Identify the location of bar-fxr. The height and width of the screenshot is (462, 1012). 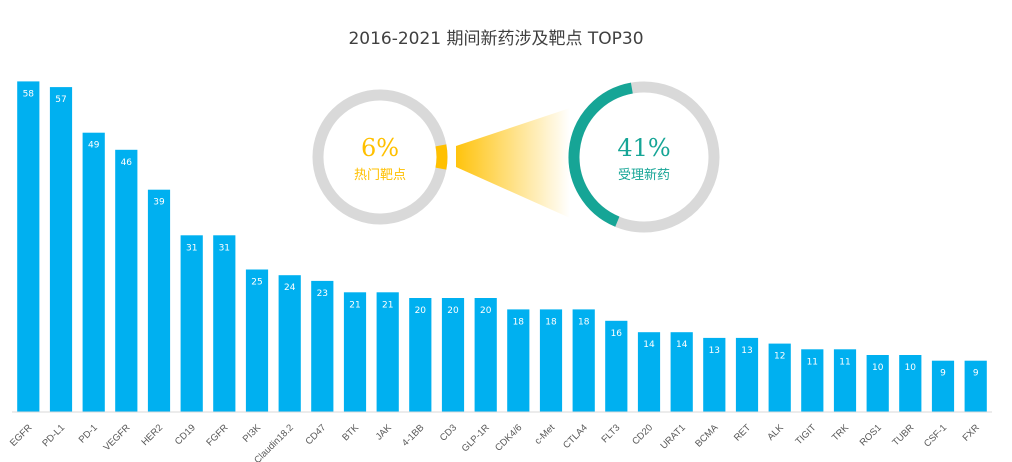
(975, 386).